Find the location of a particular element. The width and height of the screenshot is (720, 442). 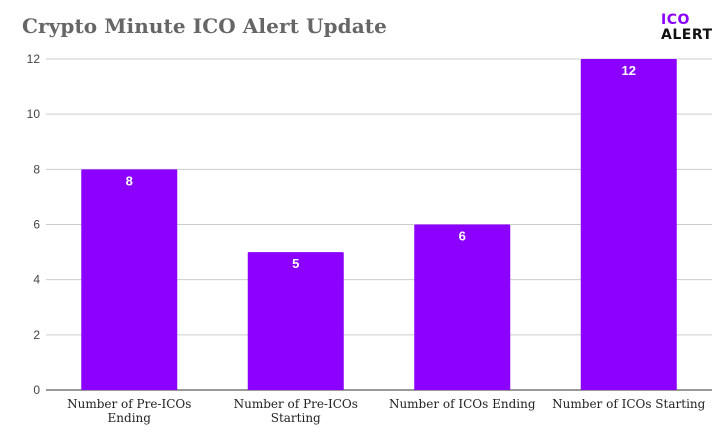

ico-alert-logo: ICO ALERT is located at coordinates (687, 28).